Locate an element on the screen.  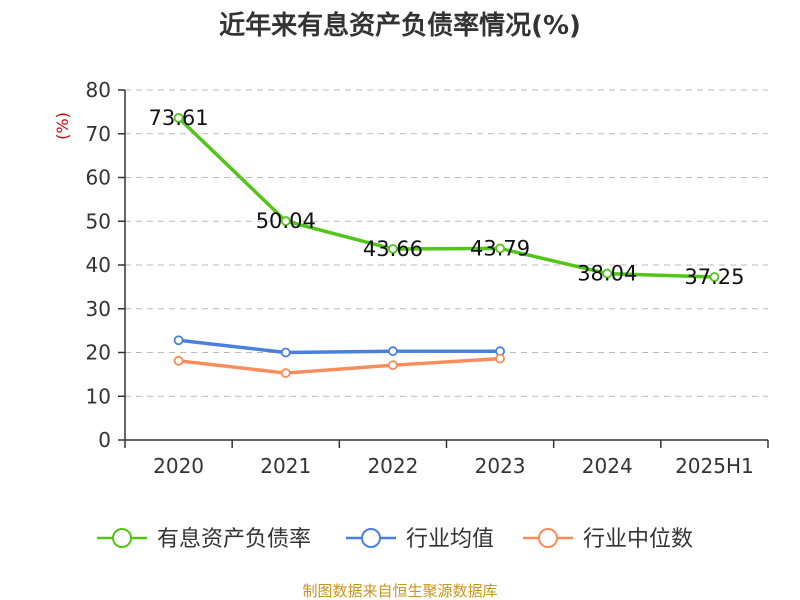
x-tick-label: 2021 is located at coordinates (285, 466).